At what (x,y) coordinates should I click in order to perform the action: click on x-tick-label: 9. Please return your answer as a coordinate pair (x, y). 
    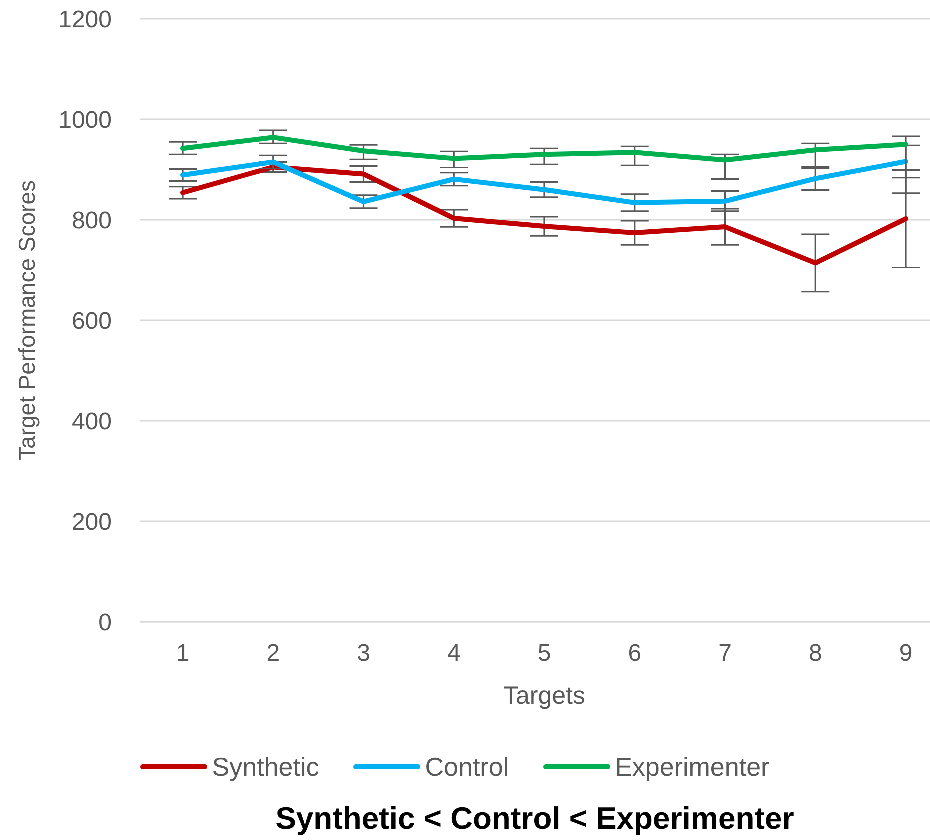
    Looking at the image, I should click on (906, 654).